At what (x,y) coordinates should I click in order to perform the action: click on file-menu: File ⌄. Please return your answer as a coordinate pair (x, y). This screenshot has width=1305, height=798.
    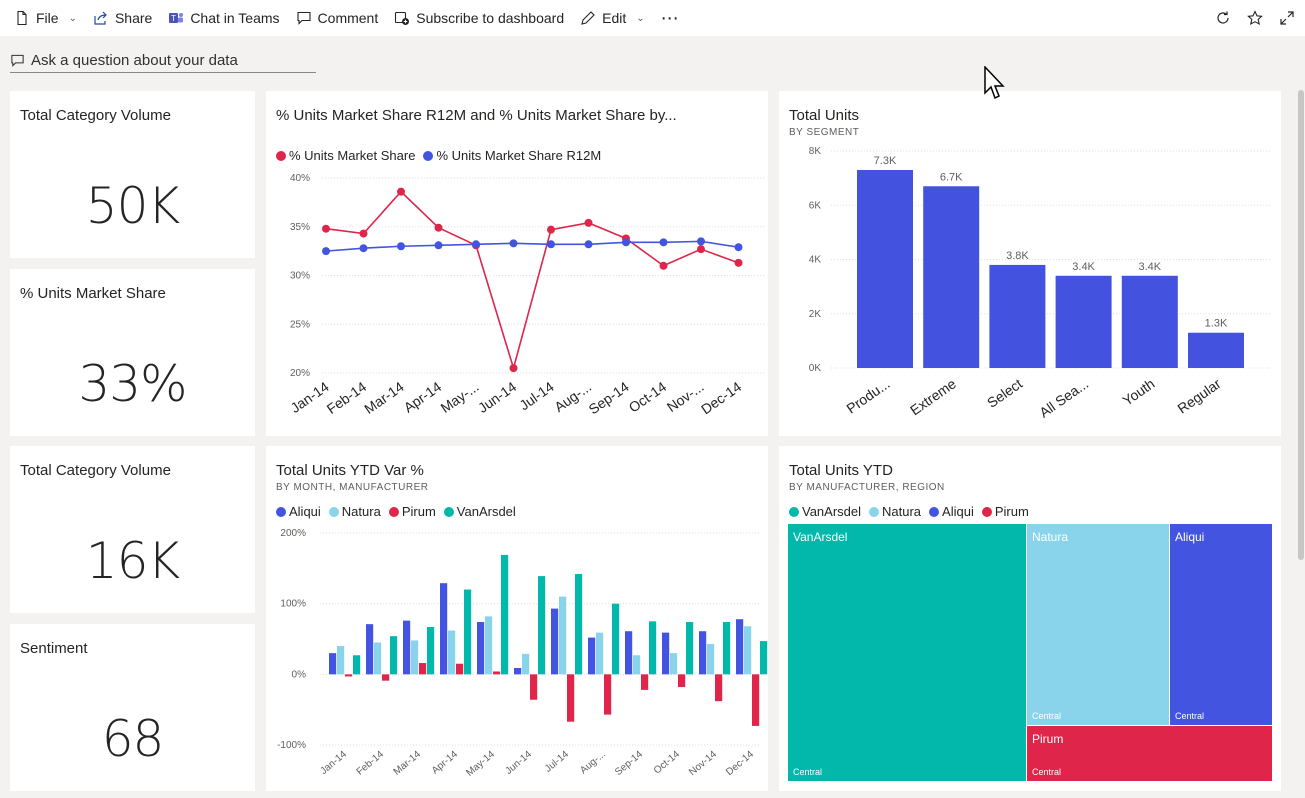
    Looking at the image, I should click on (45, 18).